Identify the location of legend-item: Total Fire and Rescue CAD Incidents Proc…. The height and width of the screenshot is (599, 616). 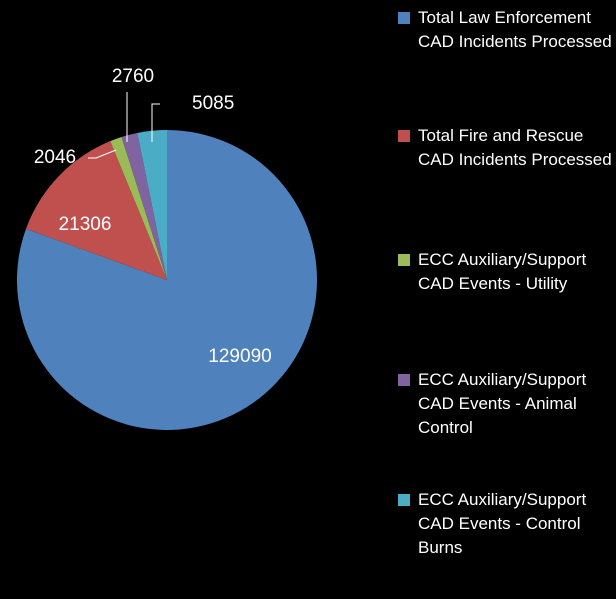
(505, 148).